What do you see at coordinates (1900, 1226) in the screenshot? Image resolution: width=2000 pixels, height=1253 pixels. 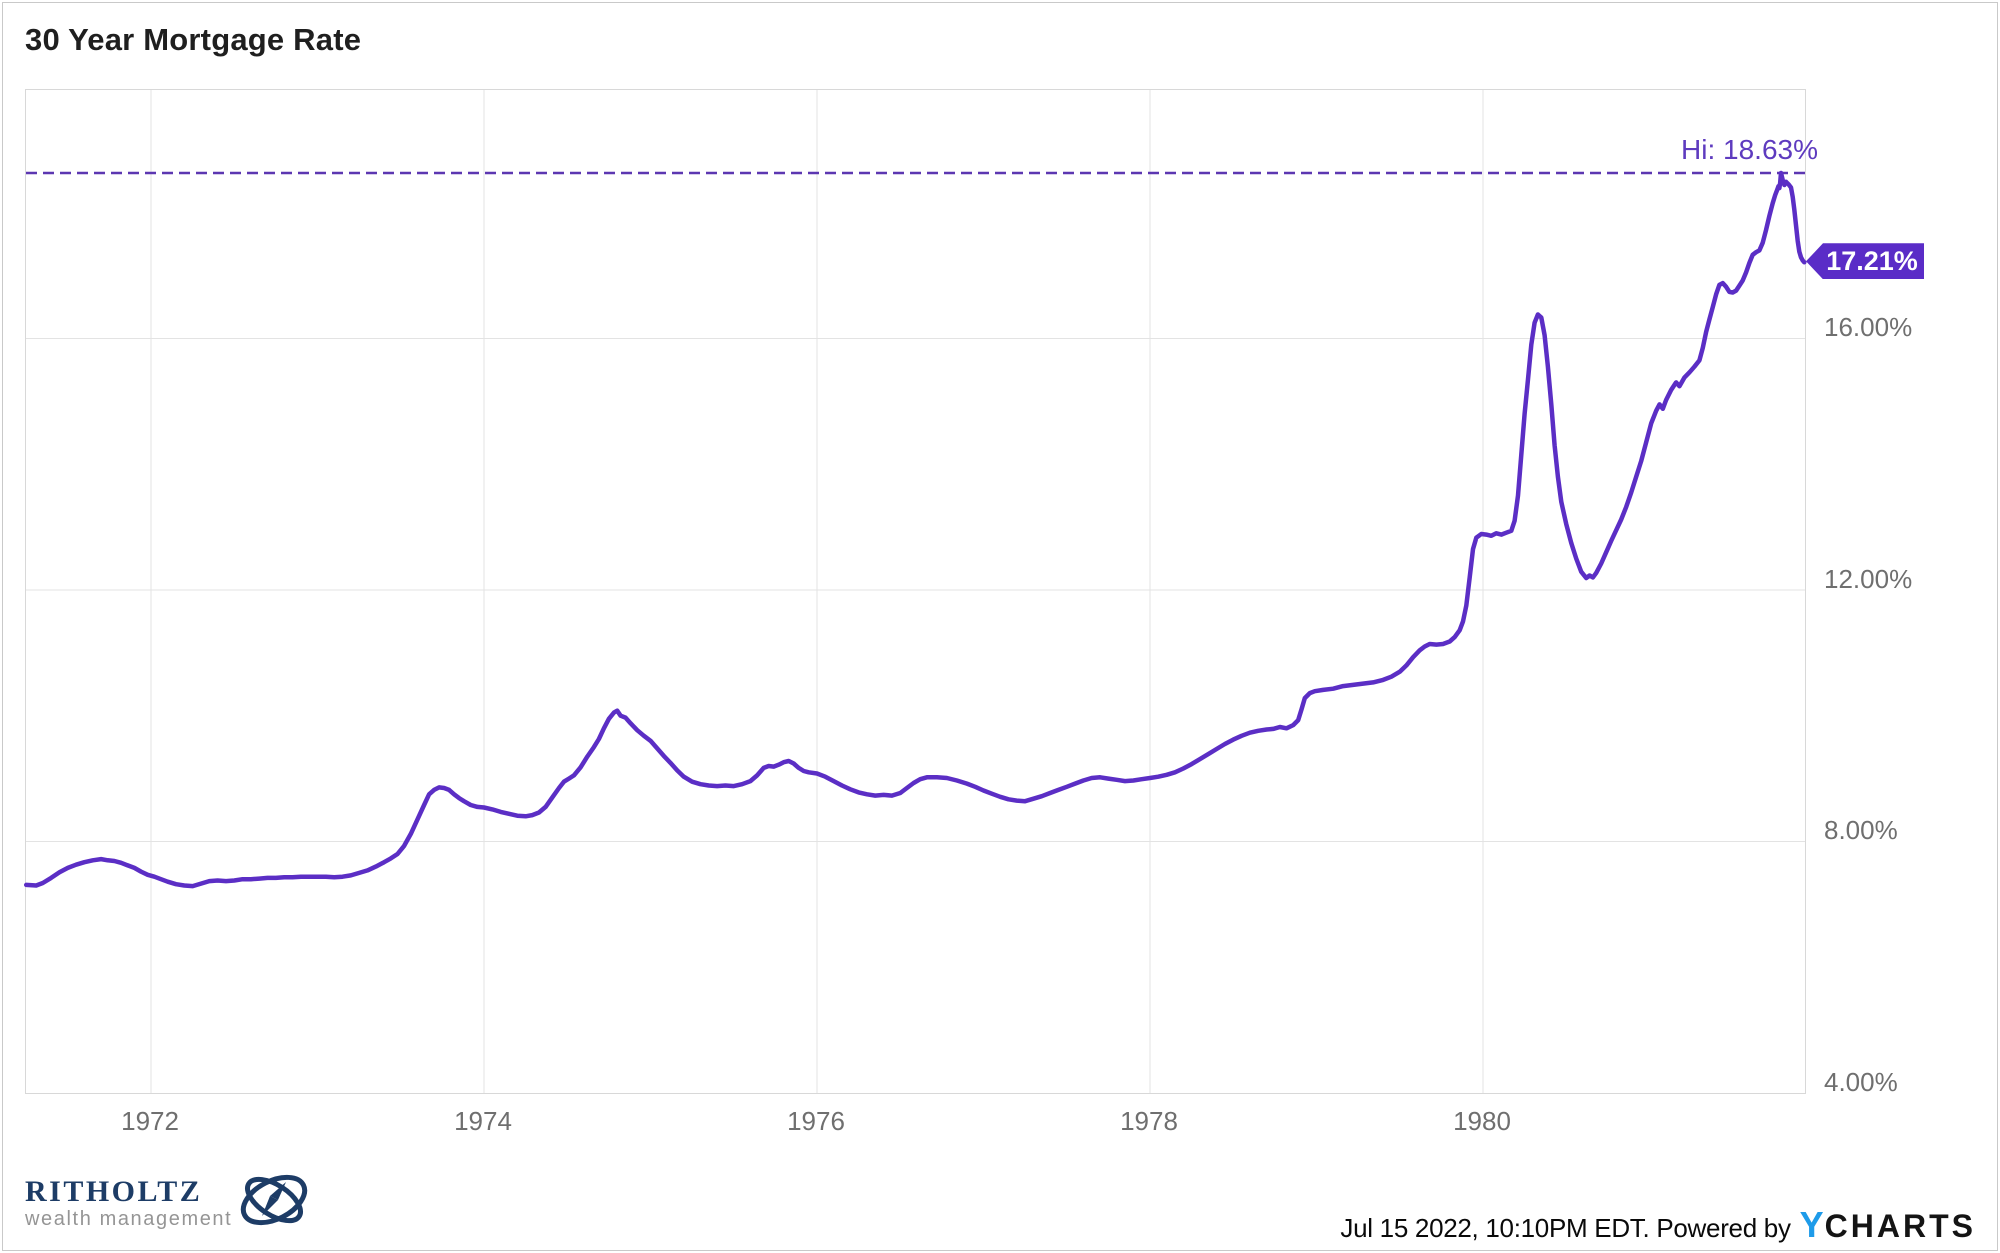 I see `ycharts-wordmark: CHARTS` at bounding box center [1900, 1226].